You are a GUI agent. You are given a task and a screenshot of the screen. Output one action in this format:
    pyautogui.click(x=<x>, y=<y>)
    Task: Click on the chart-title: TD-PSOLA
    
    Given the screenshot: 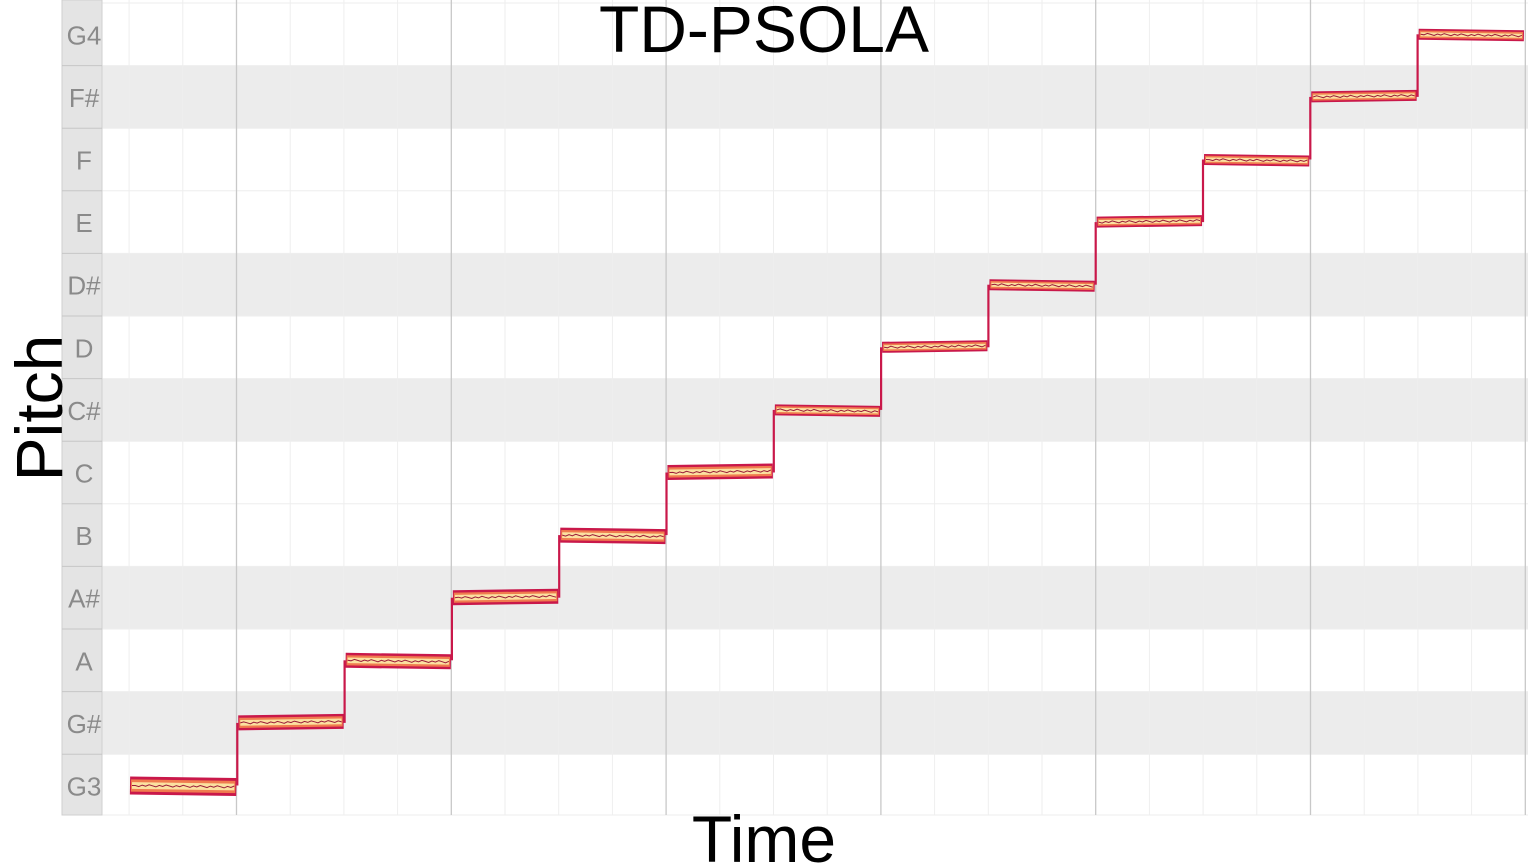 What is the action you would take?
    pyautogui.click(x=764, y=33)
    